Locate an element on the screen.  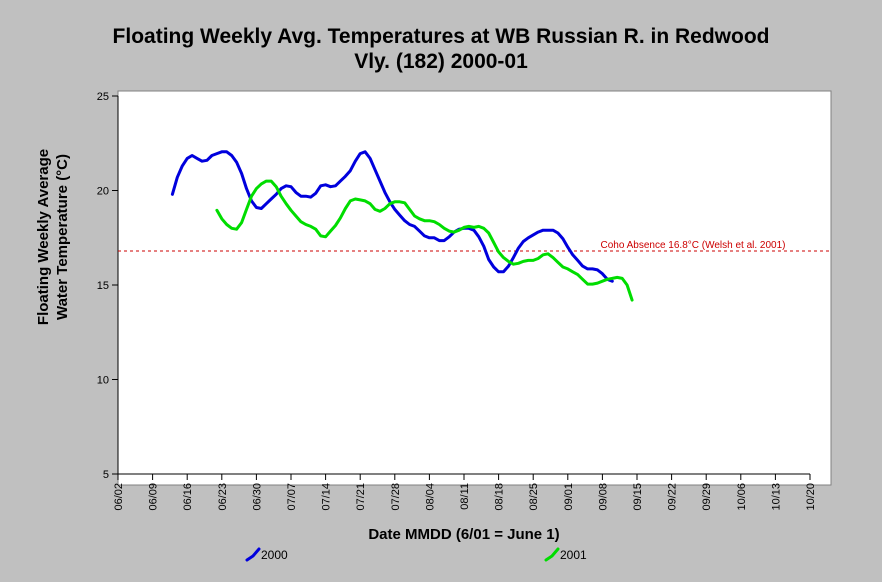
legend: 2000 2001 is located at coordinates (416, 554).